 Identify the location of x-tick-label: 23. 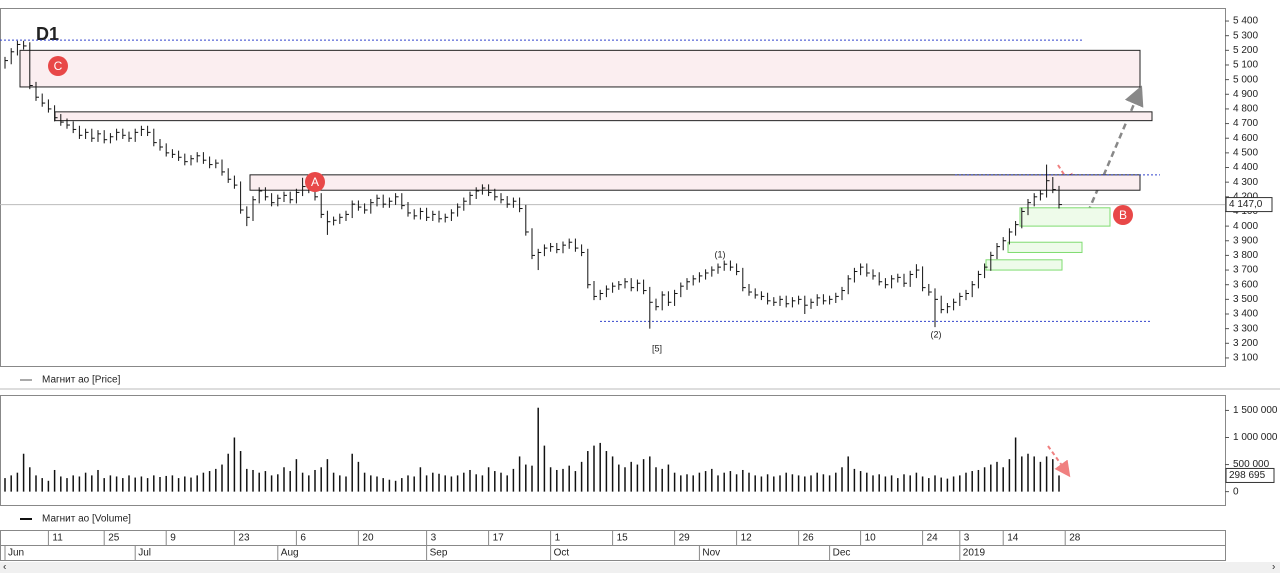
(244, 538).